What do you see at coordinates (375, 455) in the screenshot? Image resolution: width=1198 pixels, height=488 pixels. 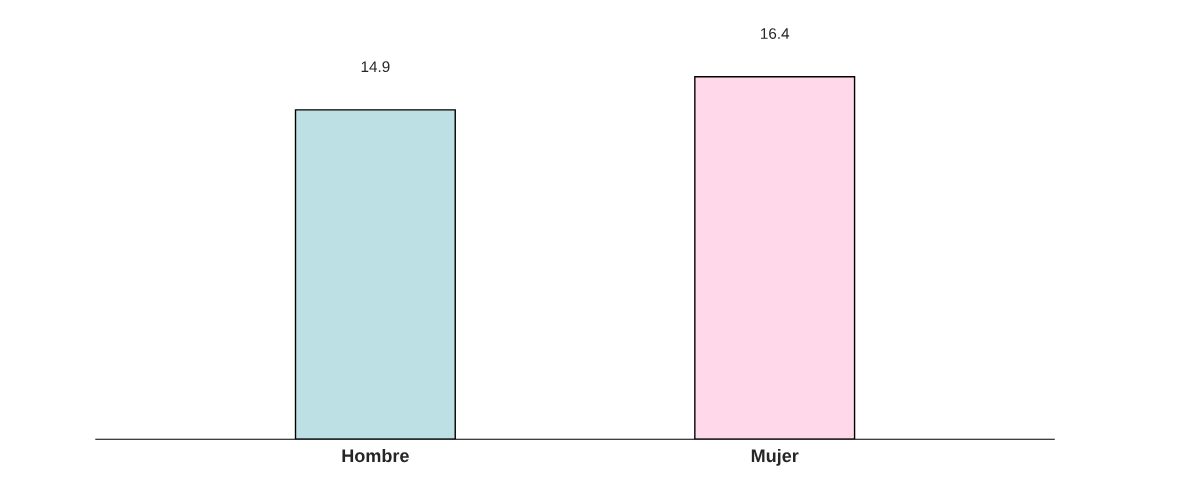 I see `x-tick-label: Hombre` at bounding box center [375, 455].